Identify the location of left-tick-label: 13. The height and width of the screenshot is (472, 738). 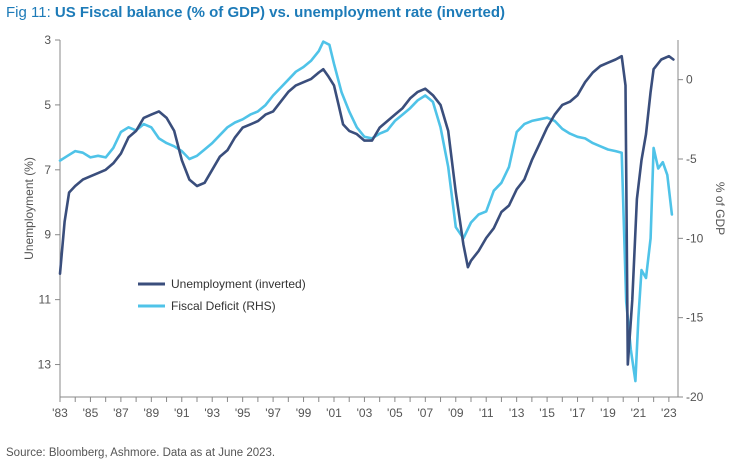
(45, 365).